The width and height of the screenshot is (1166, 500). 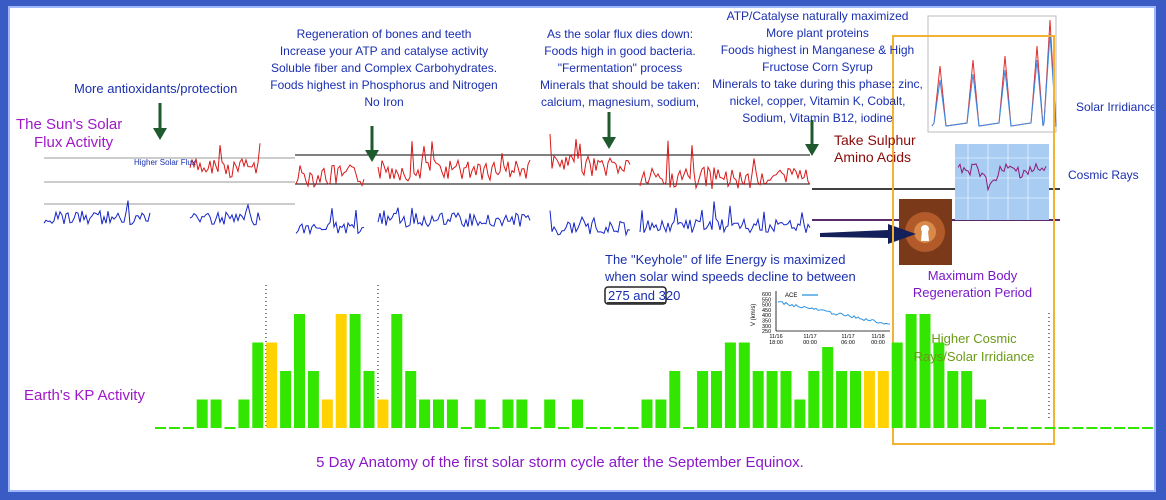 What do you see at coordinates (766, 306) in the screenshot?
I see `ace-ytick-label: 500` at bounding box center [766, 306].